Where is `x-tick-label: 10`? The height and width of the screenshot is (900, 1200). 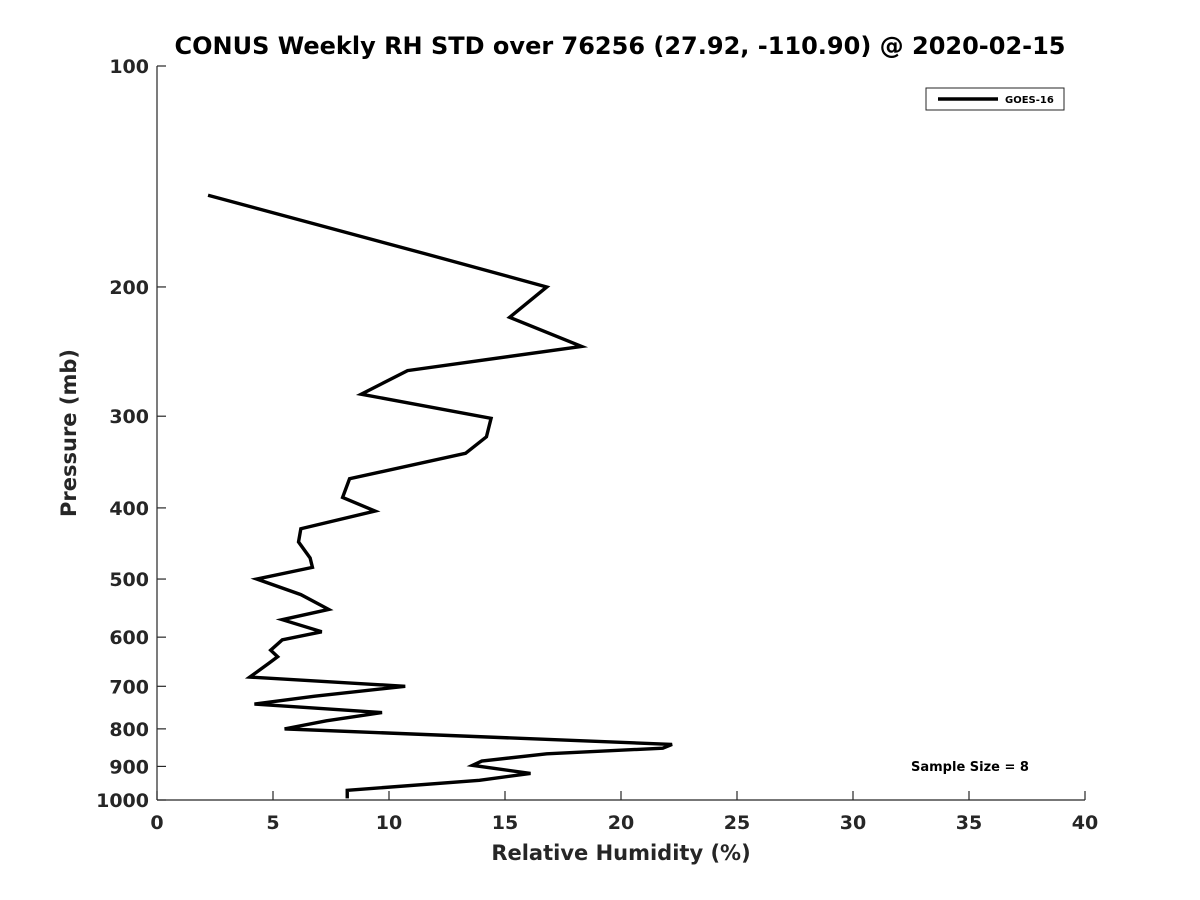 x-tick-label: 10 is located at coordinates (389, 823).